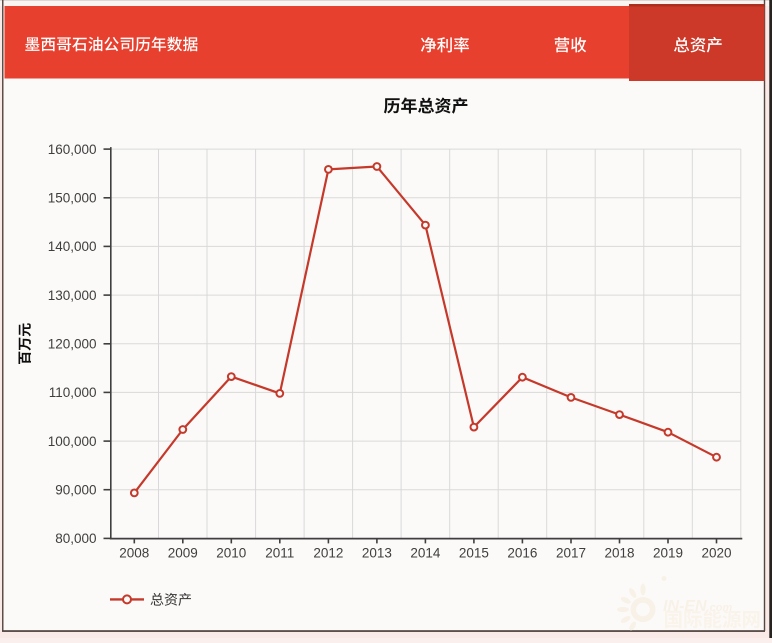 This screenshot has width=772, height=643. I want to click on svg-text: 2013, so click(377, 553).